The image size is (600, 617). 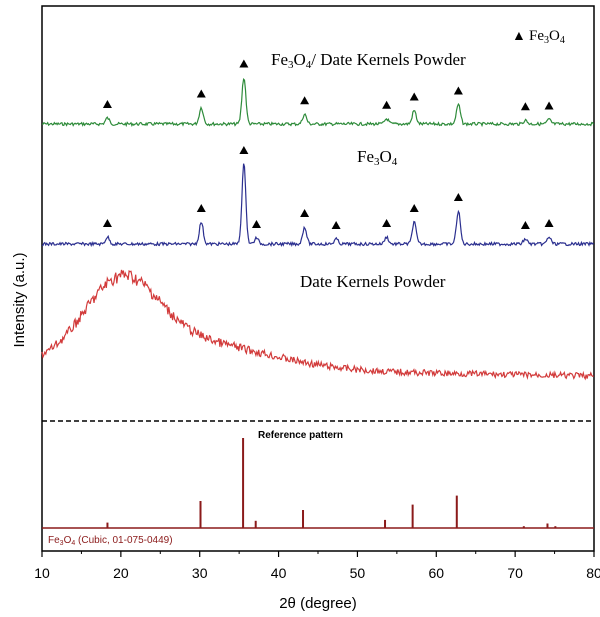 I want to click on x-tick-label-5: 60, so click(x=436, y=573).